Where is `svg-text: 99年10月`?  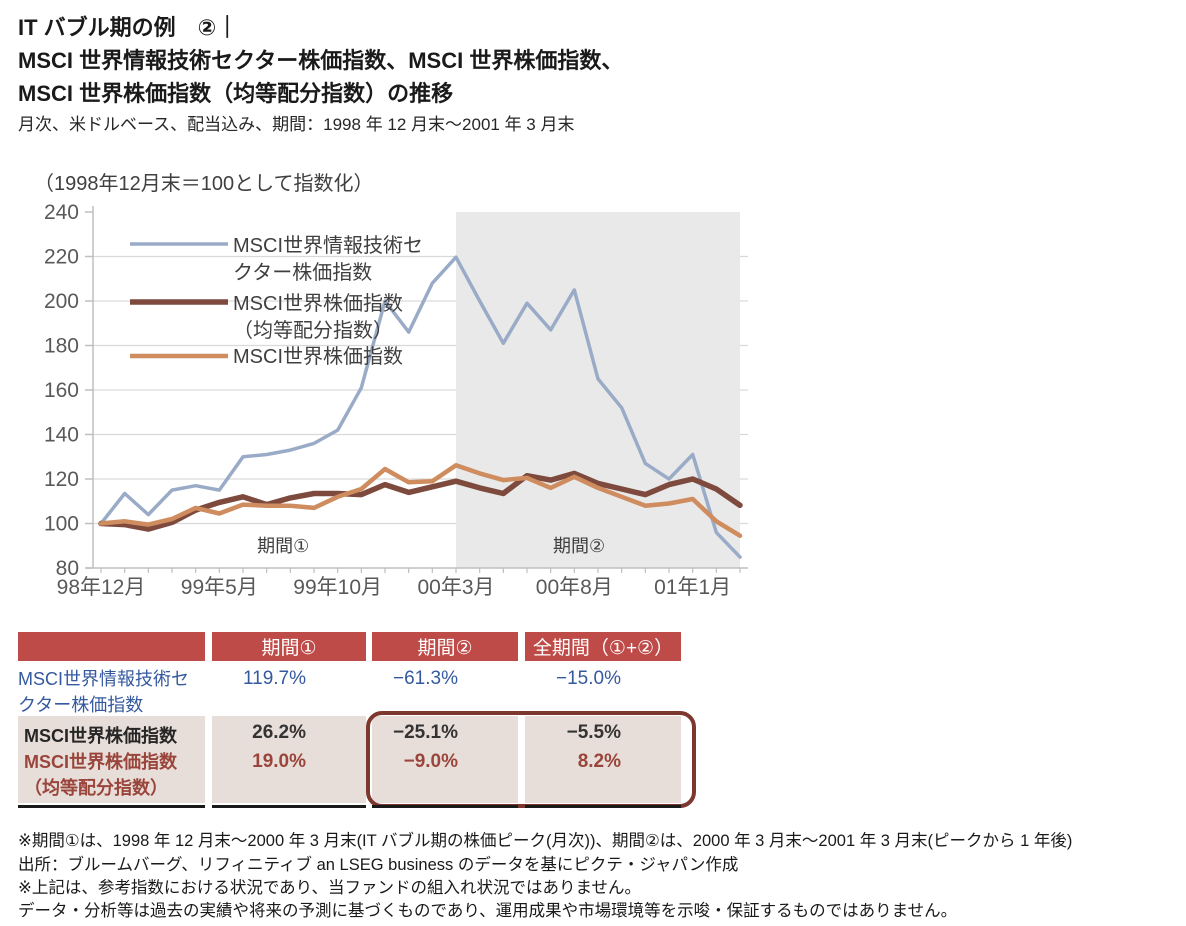
svg-text: 99年10月 is located at coordinates (337, 587).